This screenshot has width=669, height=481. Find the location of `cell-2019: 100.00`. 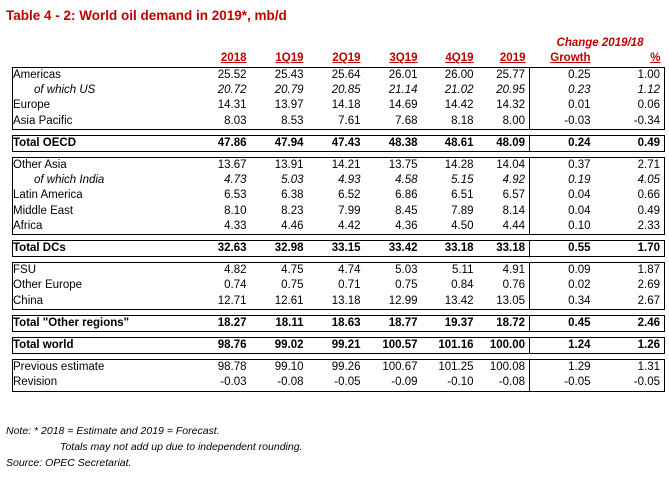

cell-2019: 100.00 is located at coordinates (503, 346).